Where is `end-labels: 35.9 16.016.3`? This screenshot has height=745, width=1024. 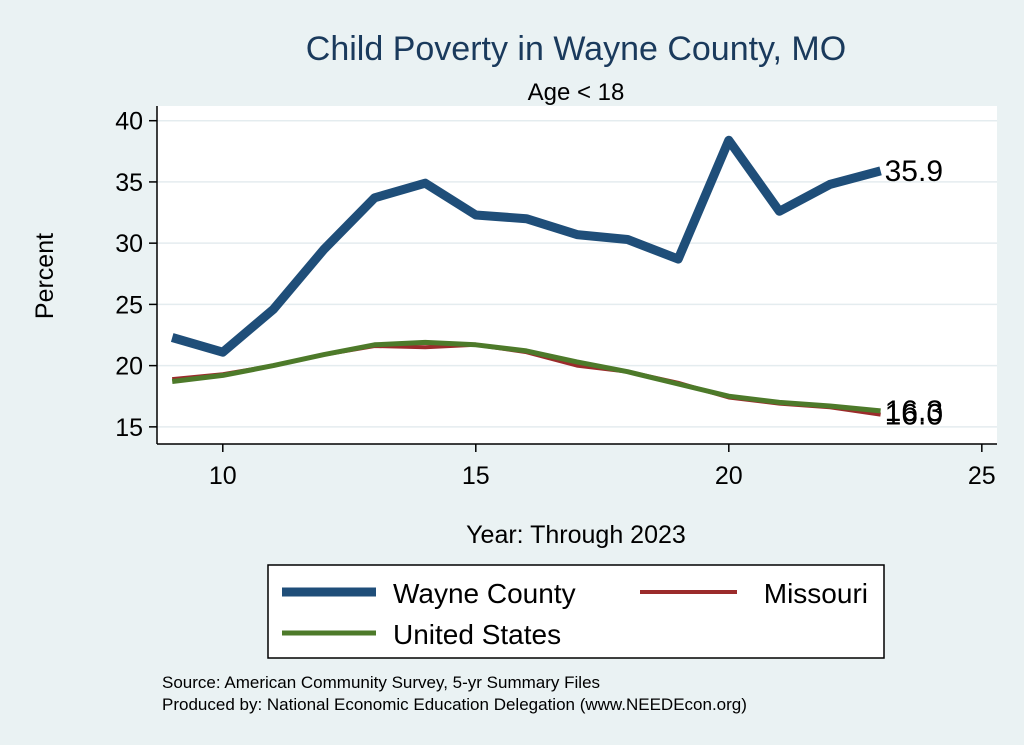
end-labels: 35.9 16.016.3 is located at coordinates (914, 293).